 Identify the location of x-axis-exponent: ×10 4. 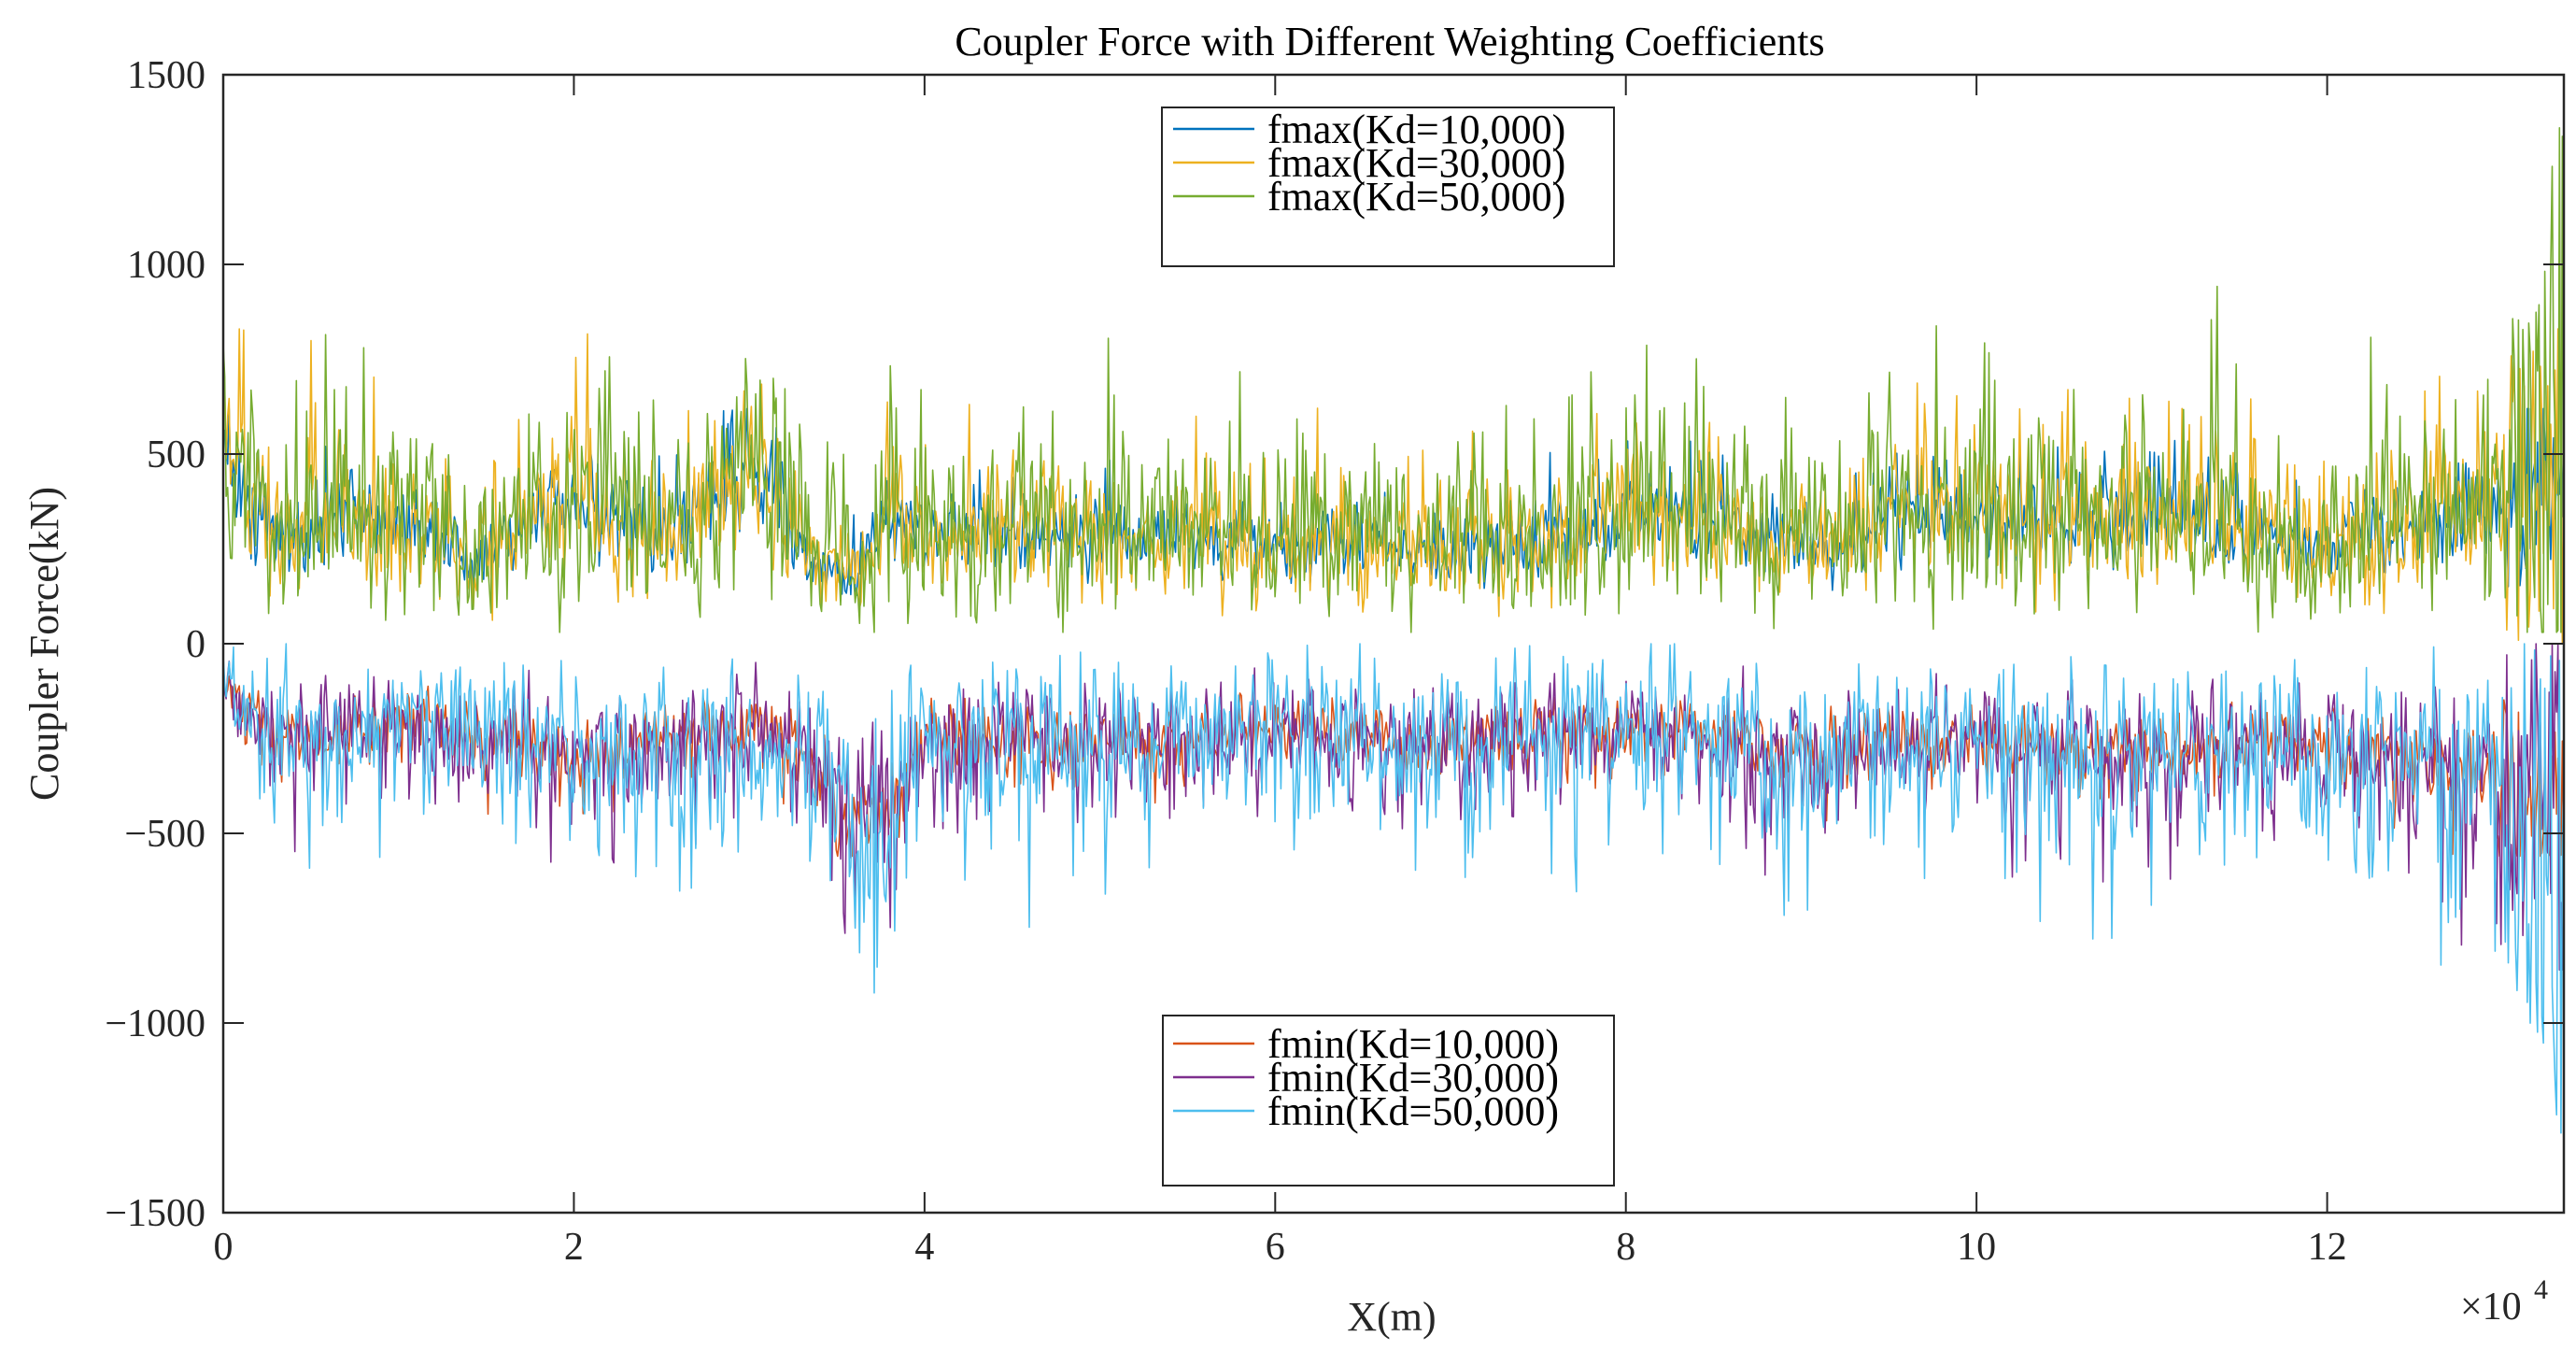
(2504, 1301).